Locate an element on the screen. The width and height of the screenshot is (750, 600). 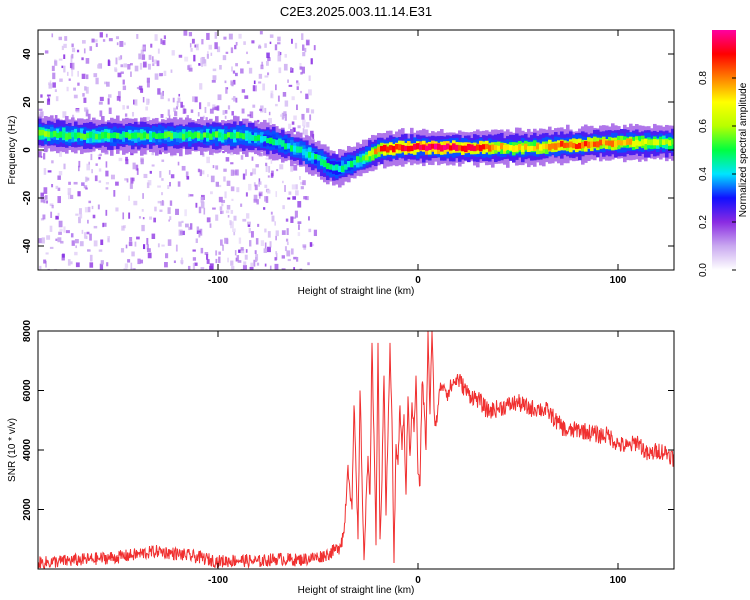
y-tick-label: -20 is located at coordinates (27, 197).